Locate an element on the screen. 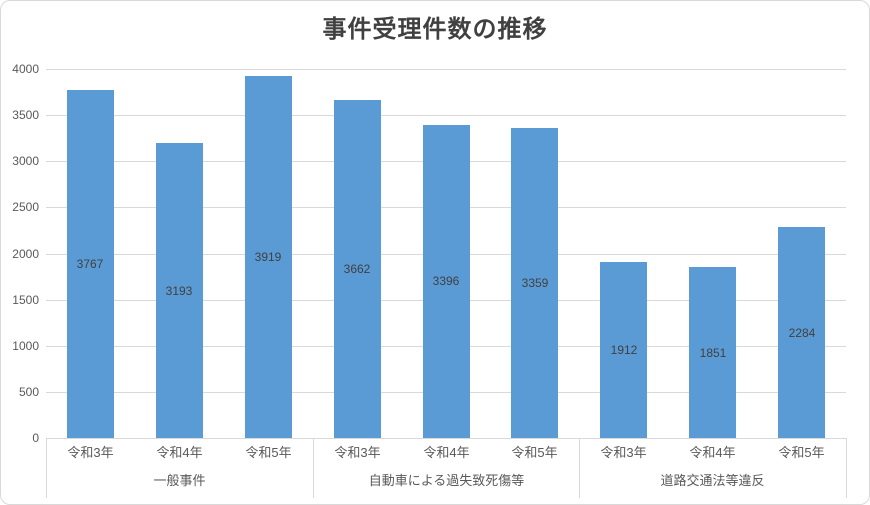  x-axis-line is located at coordinates (446, 438).